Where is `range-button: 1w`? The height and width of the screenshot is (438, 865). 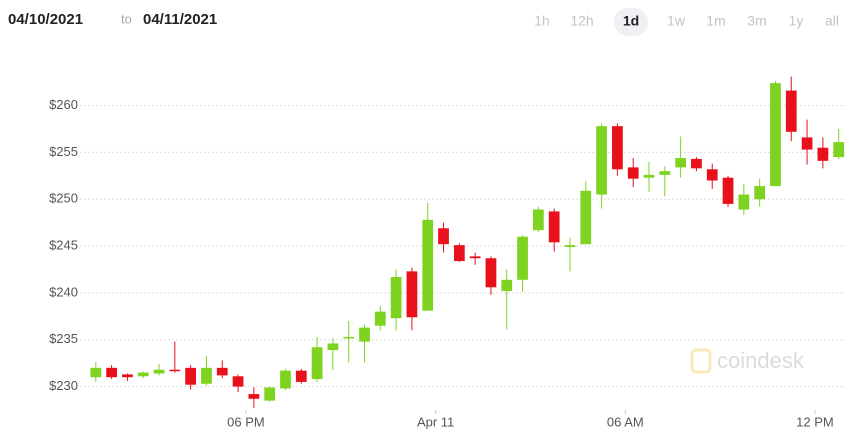 range-button: 1w is located at coordinates (676, 21).